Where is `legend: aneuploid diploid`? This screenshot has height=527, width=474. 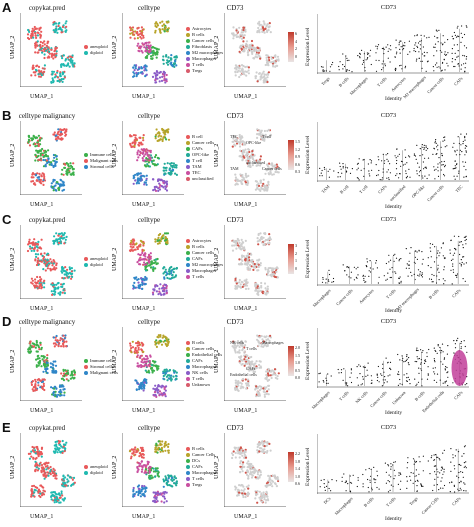
legend: aneuploid diploid is located at coordinates (96, 50).